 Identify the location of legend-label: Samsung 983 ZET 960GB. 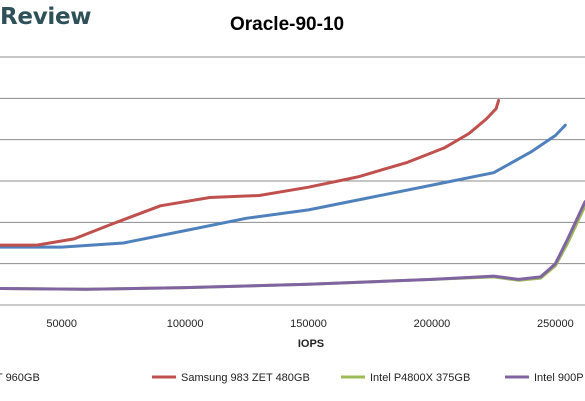
(20, 378).